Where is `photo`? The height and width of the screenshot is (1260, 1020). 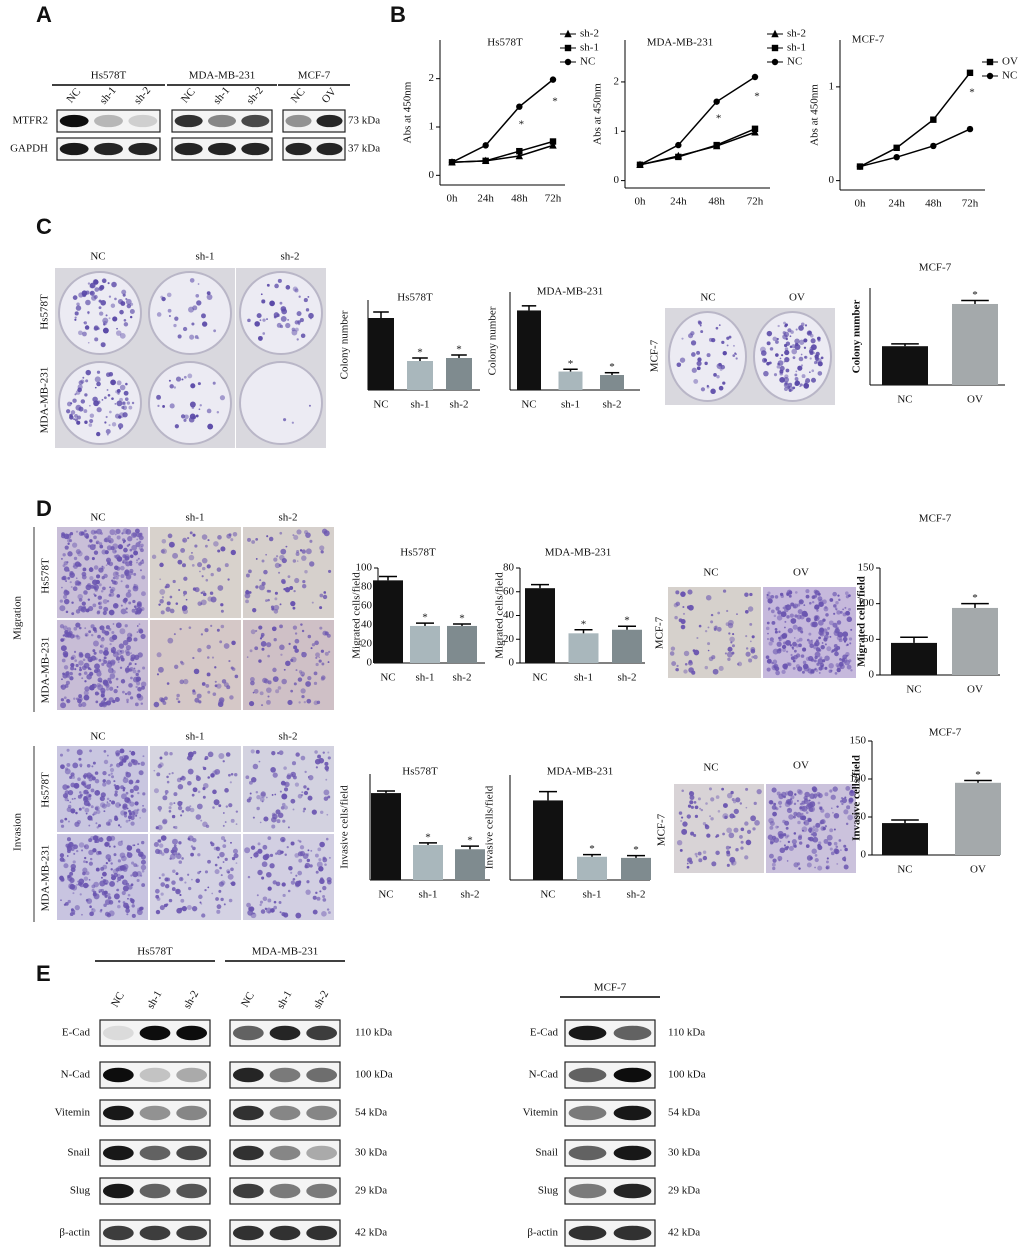 photo is located at coordinates (288, 877).